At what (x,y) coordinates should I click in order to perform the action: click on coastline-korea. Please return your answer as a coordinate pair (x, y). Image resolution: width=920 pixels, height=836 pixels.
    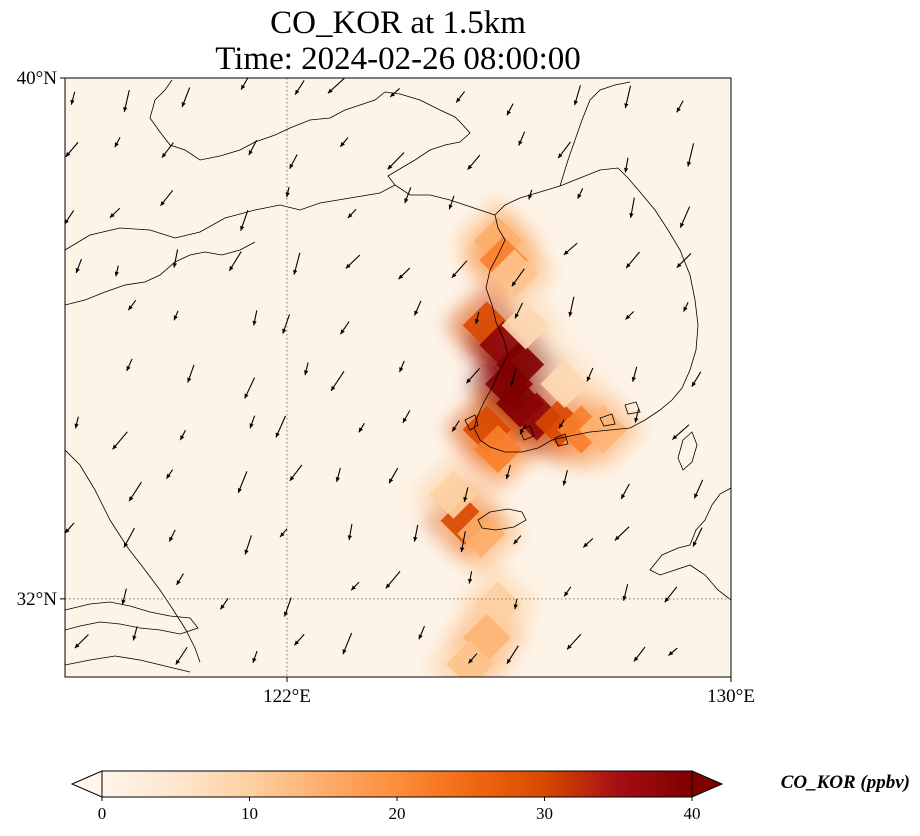
    Looking at the image, I should click on (586, 310).